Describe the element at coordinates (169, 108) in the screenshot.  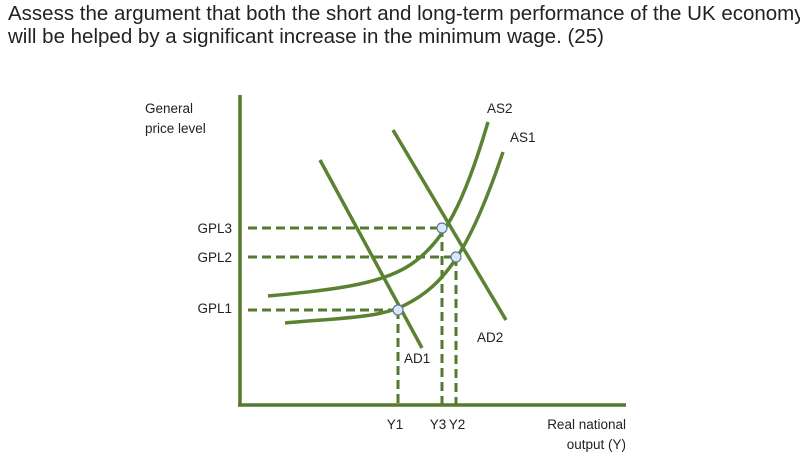
I see `y-axis-label: General` at that location.